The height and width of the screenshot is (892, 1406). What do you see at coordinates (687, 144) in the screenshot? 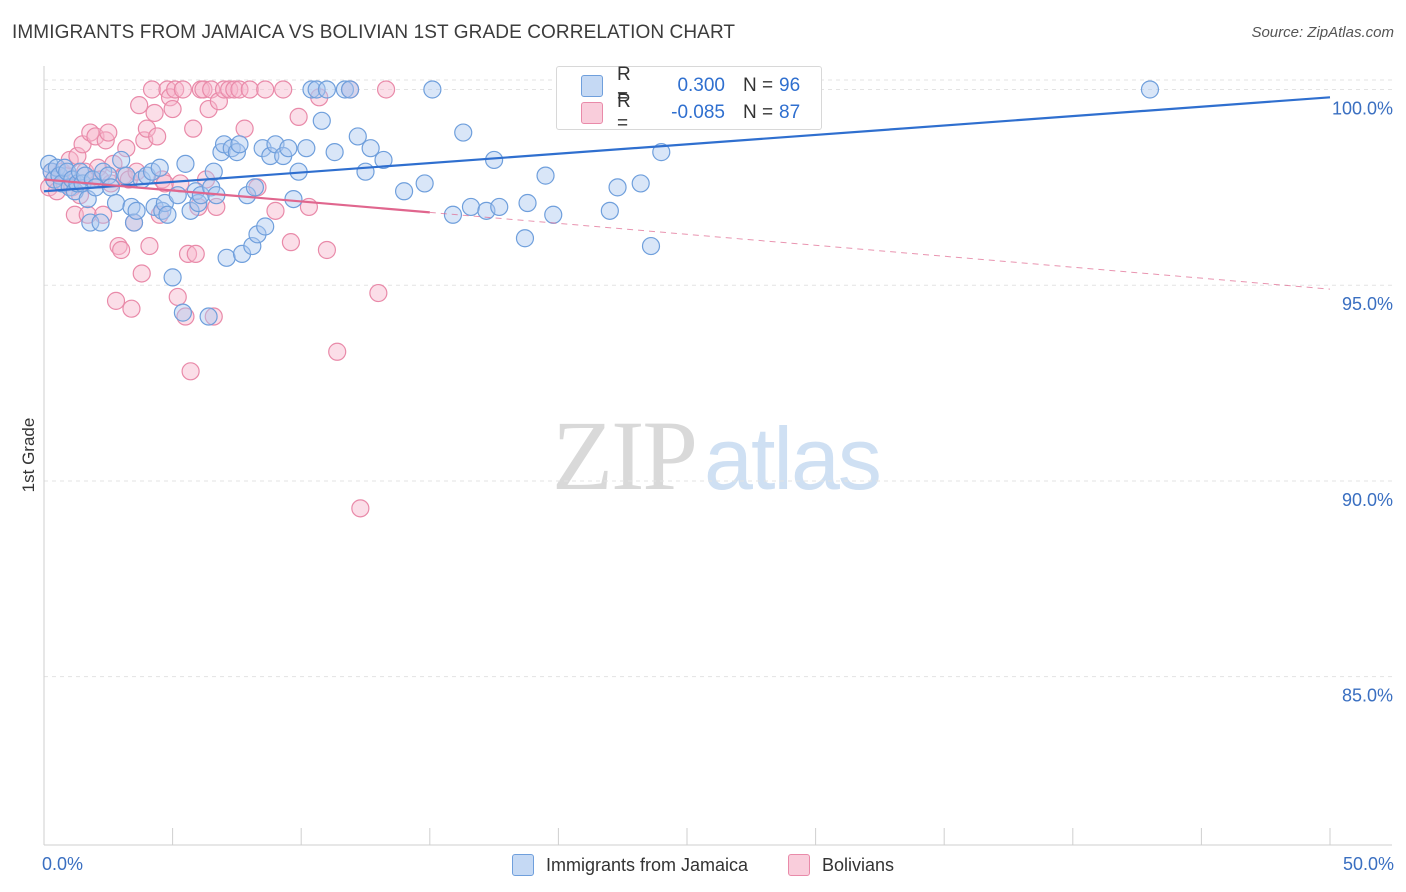
I see `jamaica-trend-line` at bounding box center [687, 144].